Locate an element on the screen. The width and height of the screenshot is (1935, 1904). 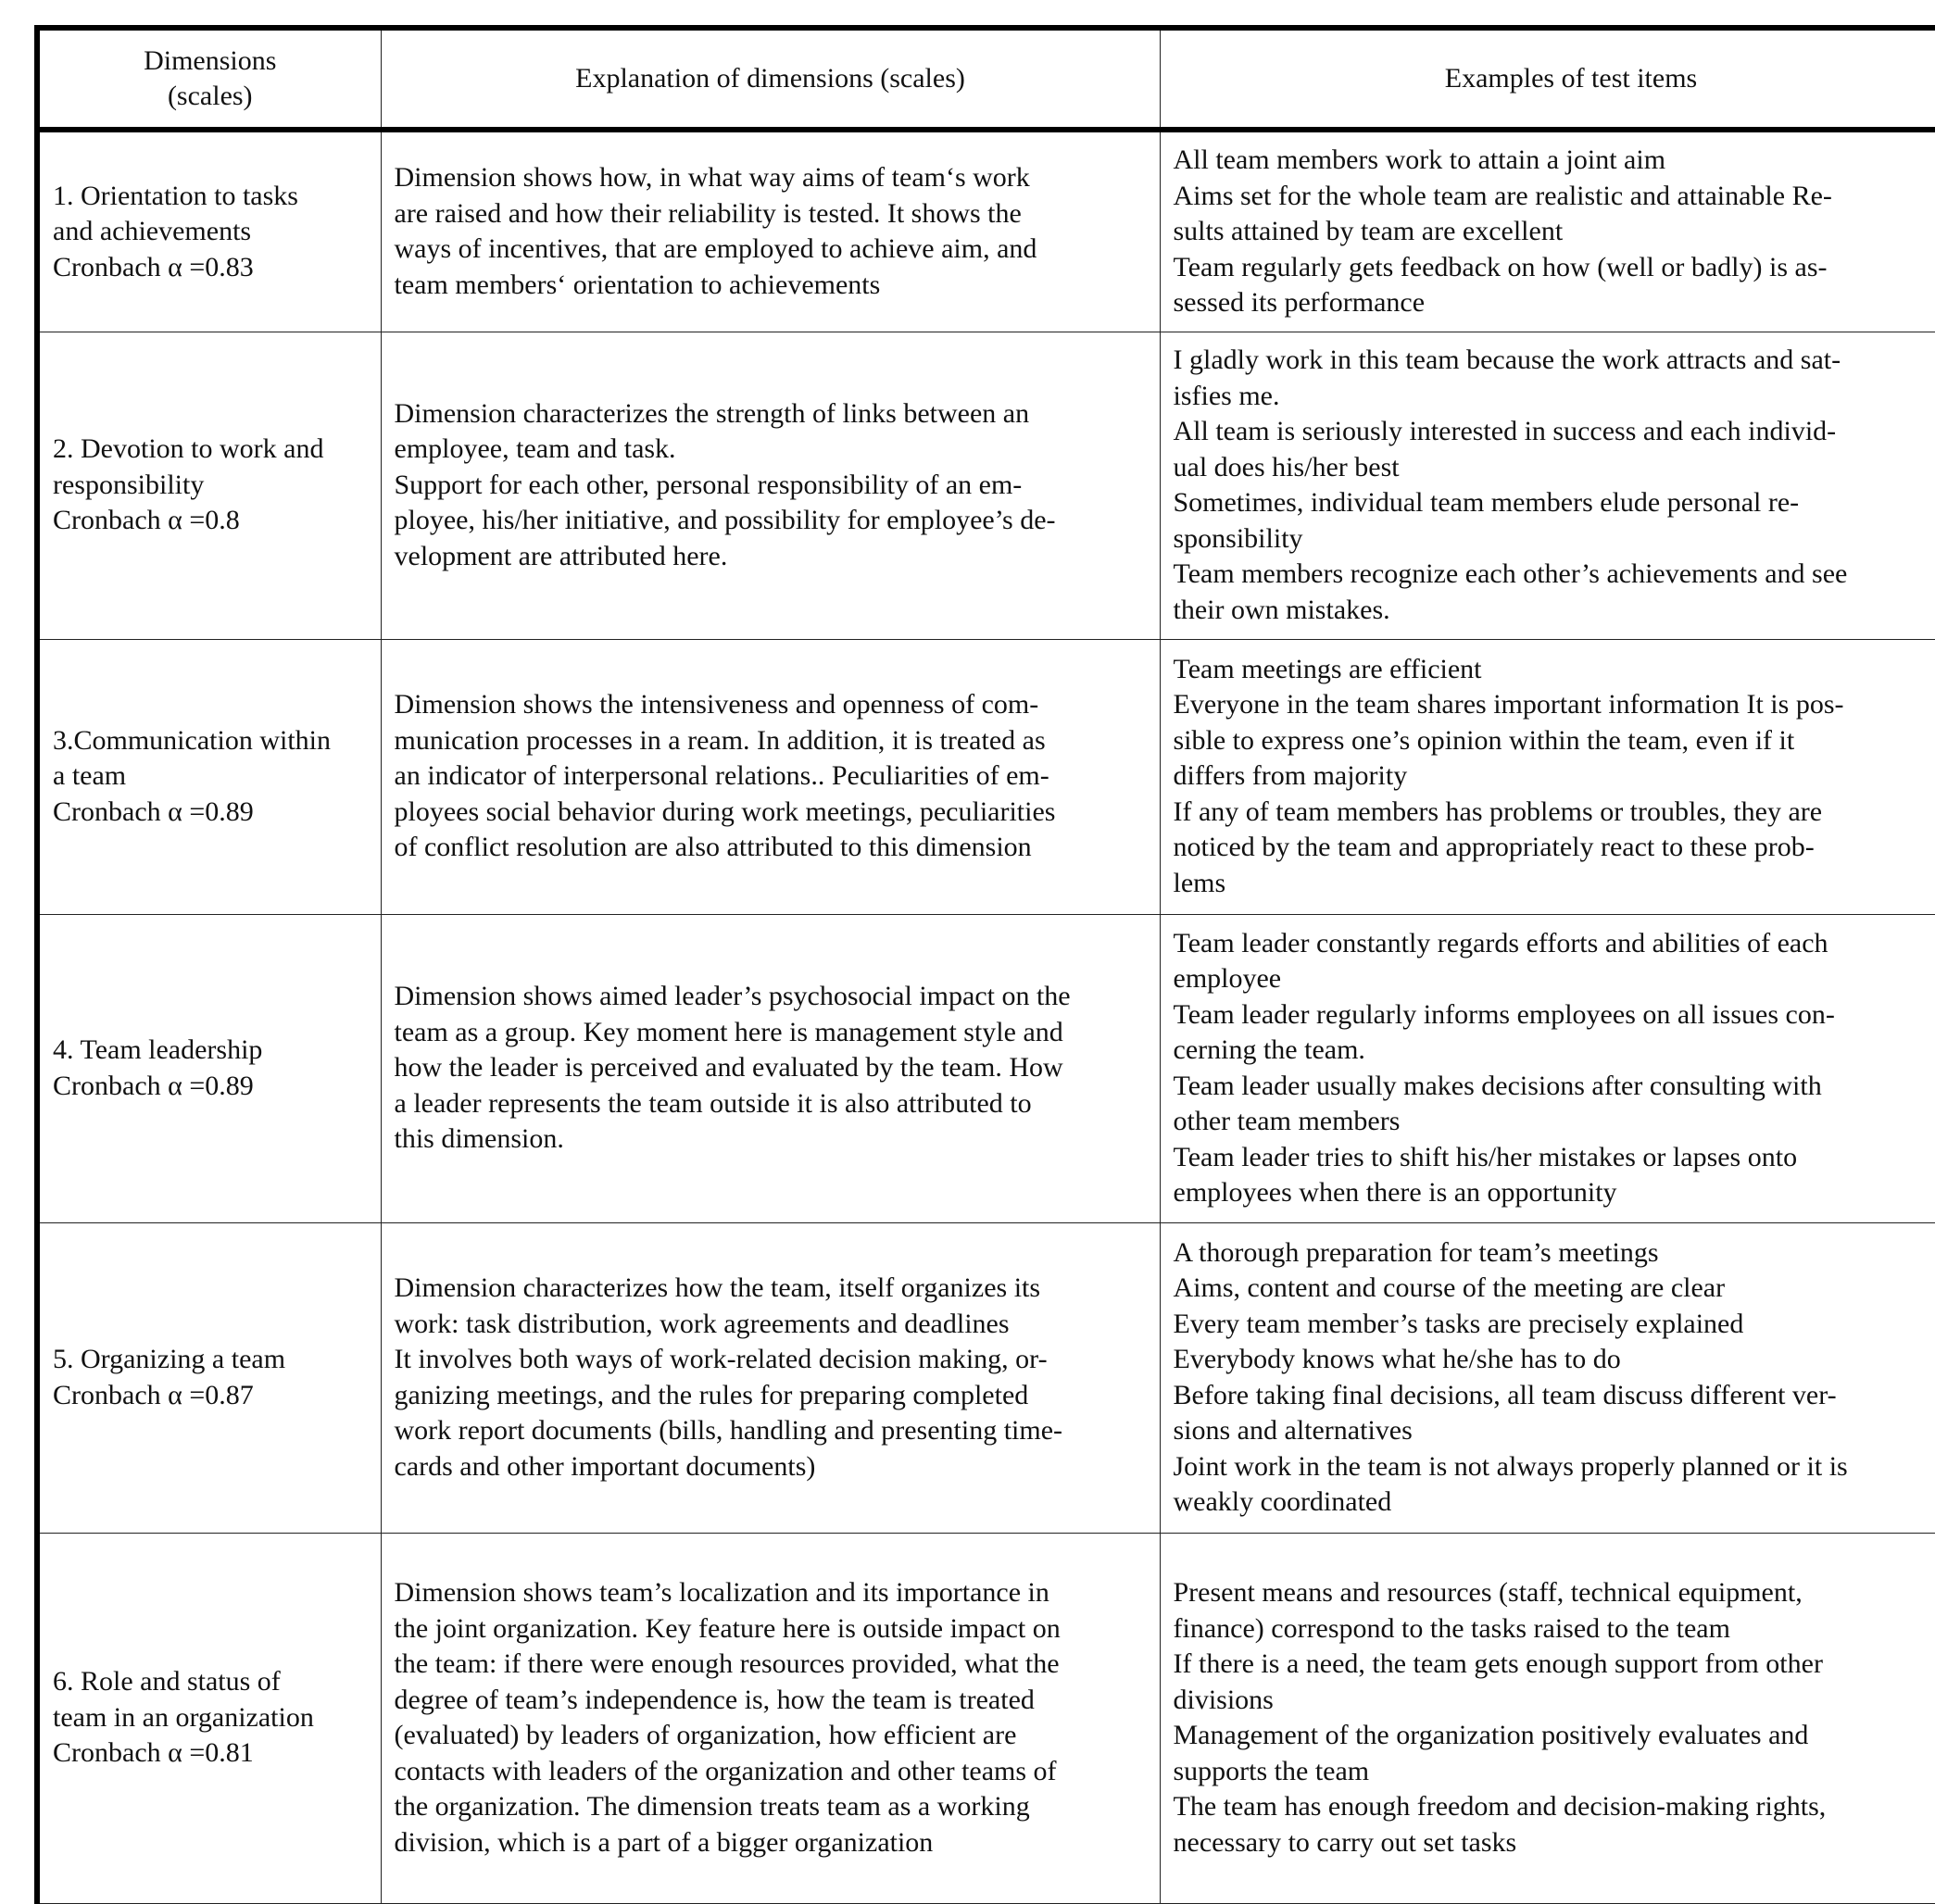
text-line: Explanation of dimensions (scales) is located at coordinates (771, 79).